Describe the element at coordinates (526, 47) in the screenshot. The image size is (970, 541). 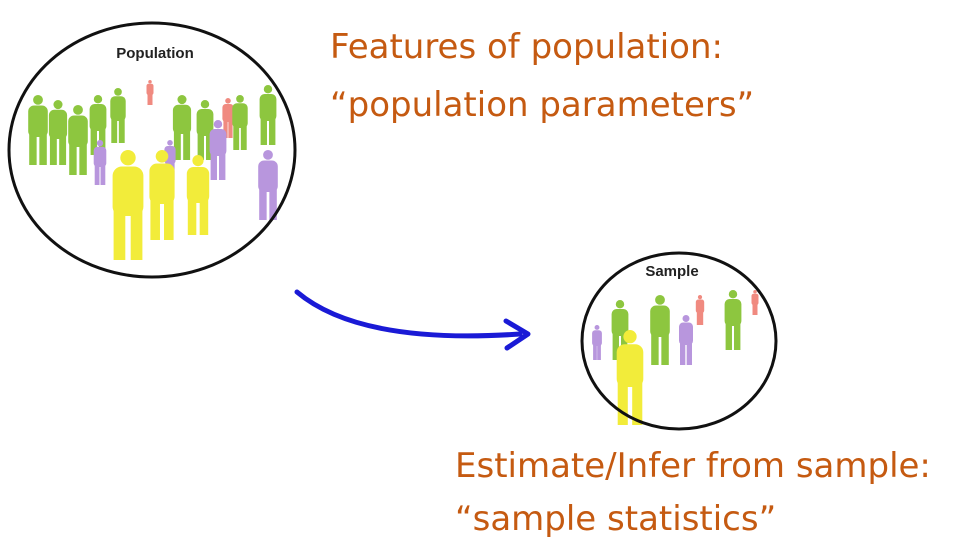
I see `population-text-line: Features of population:` at that location.